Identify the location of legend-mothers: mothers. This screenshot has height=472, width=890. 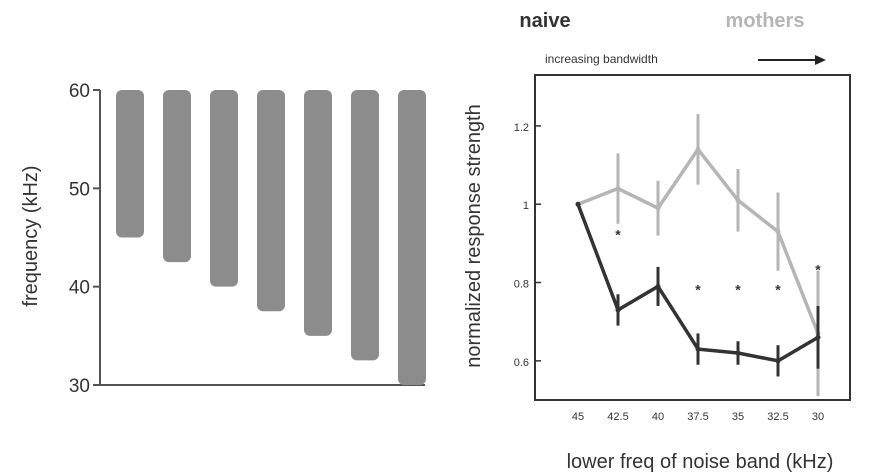
(765, 21).